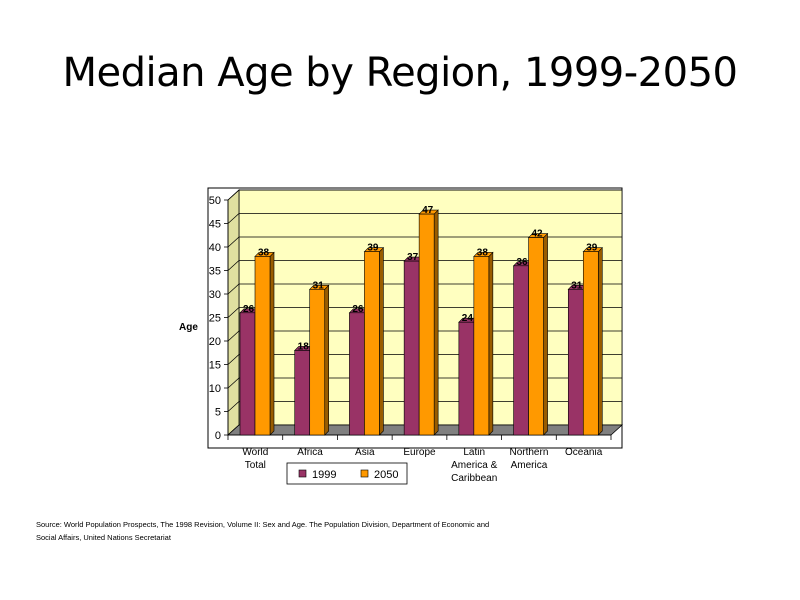  I want to click on legend-swatch-2050, so click(364, 473).